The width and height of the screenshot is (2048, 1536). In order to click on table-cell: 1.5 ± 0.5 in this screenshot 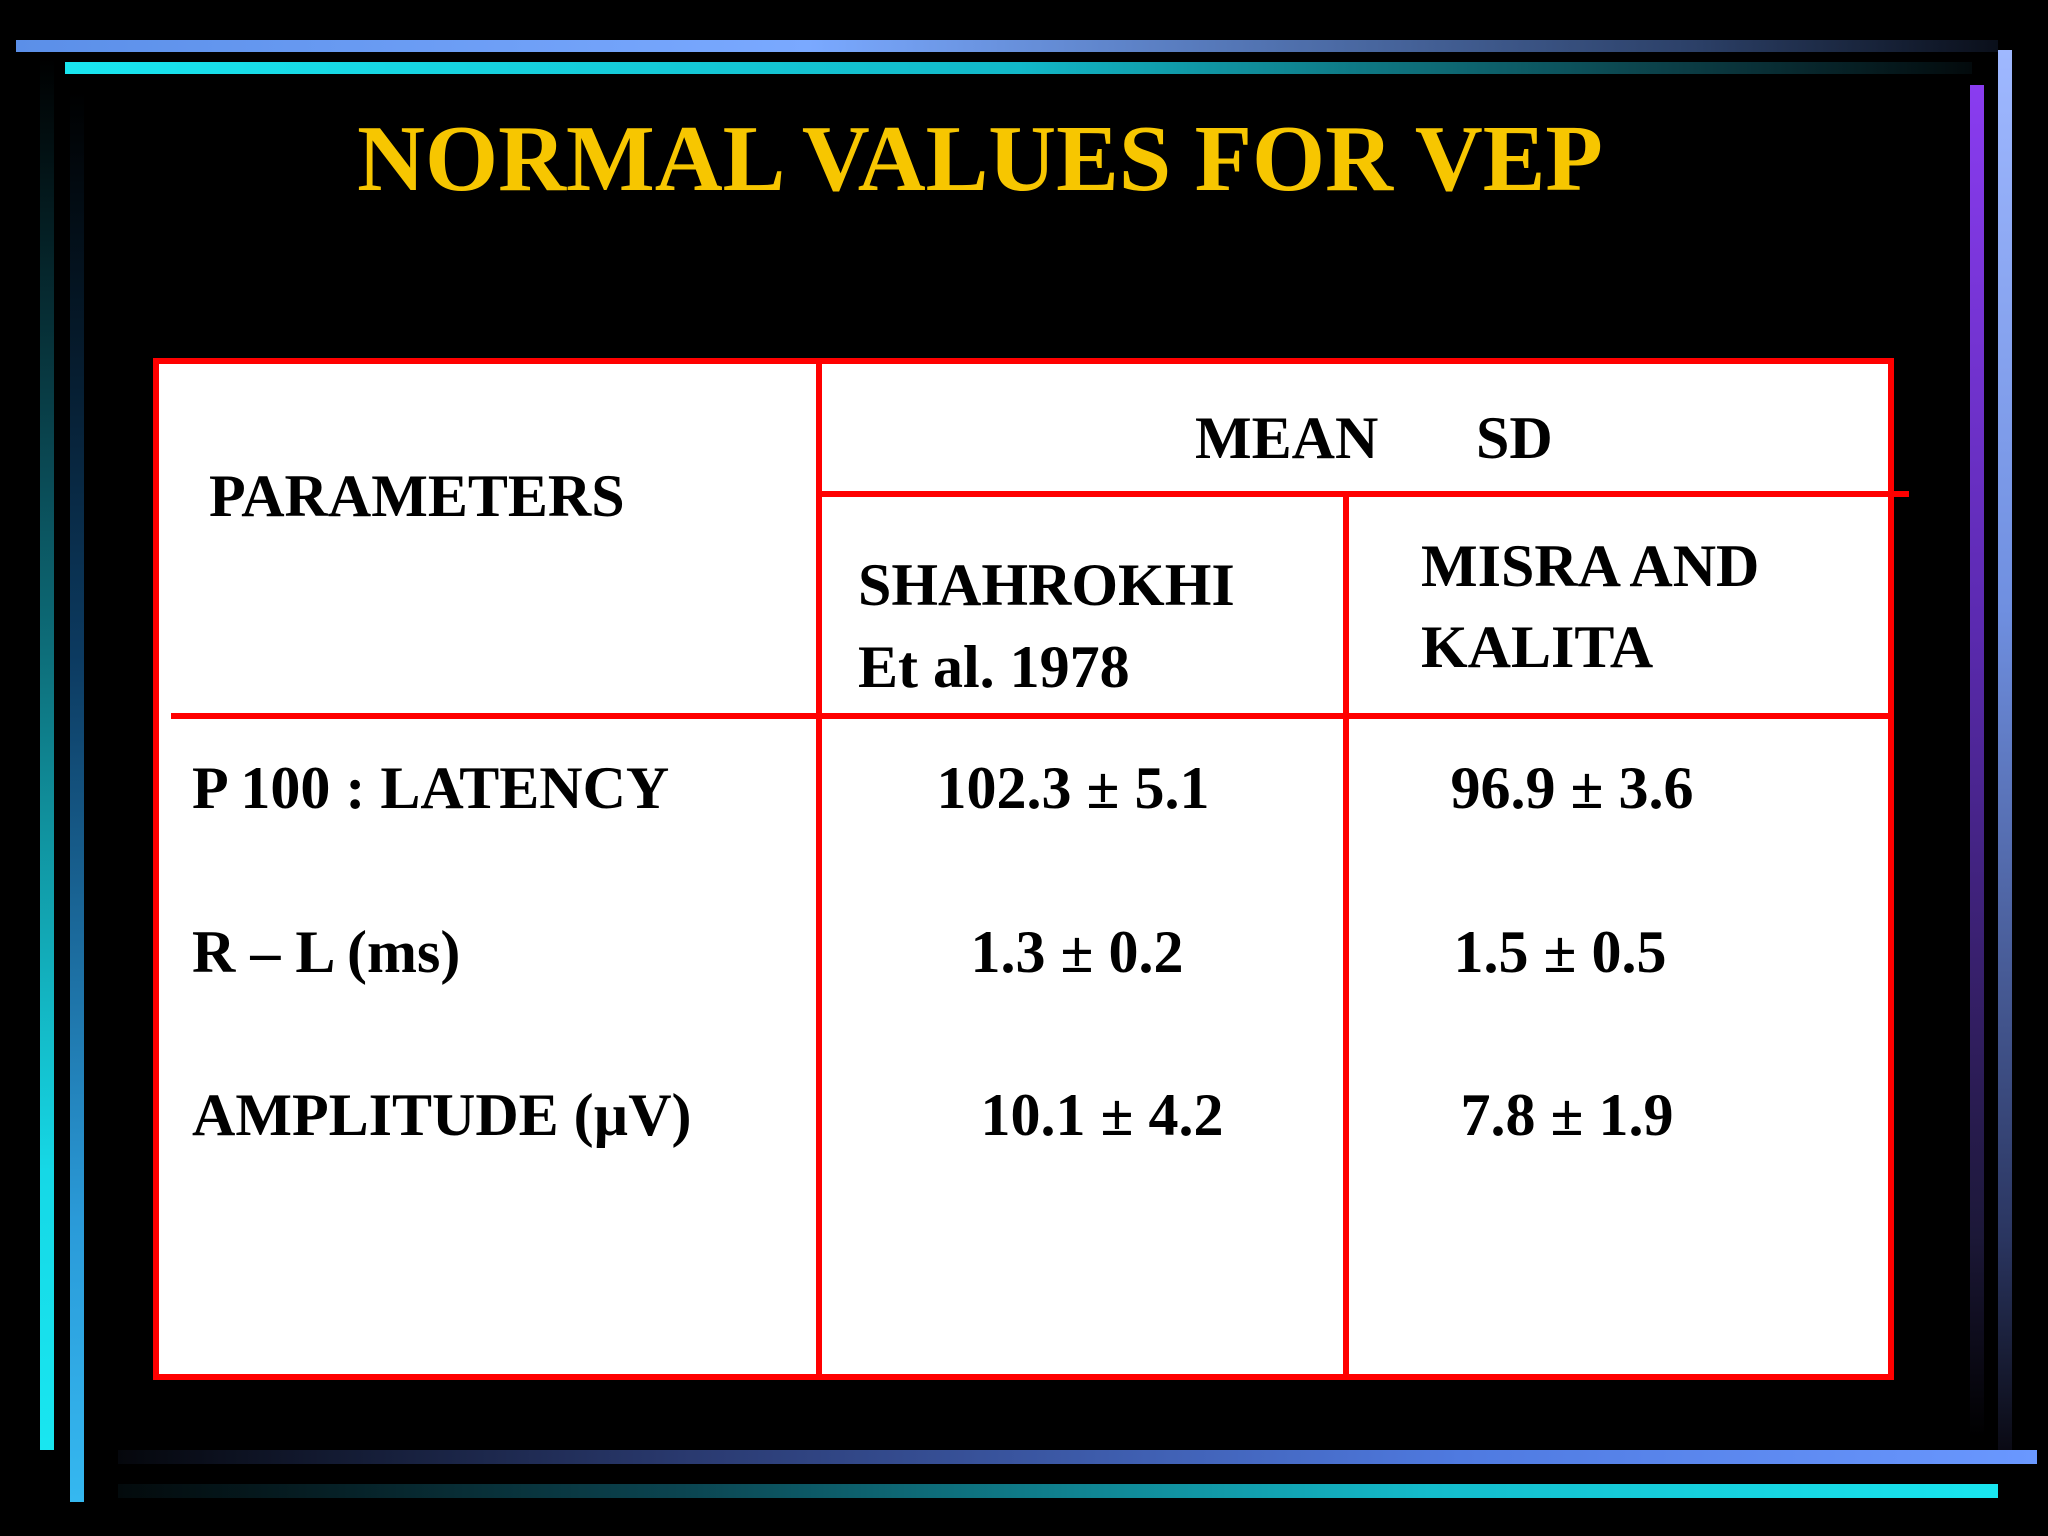, I will do `click(1560, 952)`.